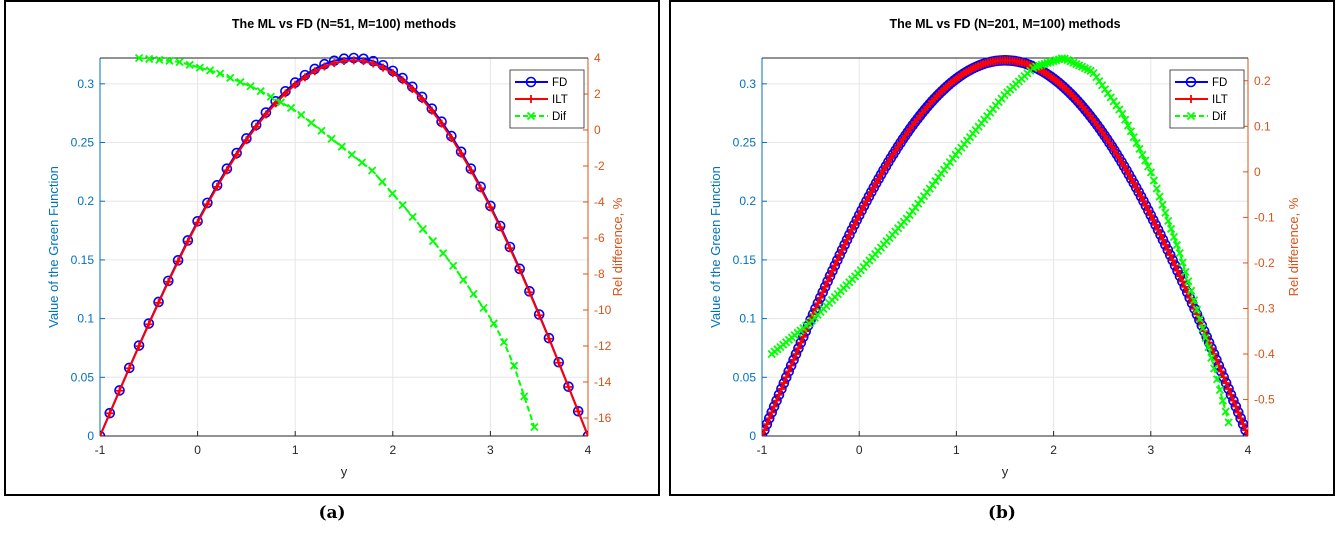  What do you see at coordinates (1219, 117) in the screenshot?
I see `chart-1-legend-label-dif: Dif` at bounding box center [1219, 117].